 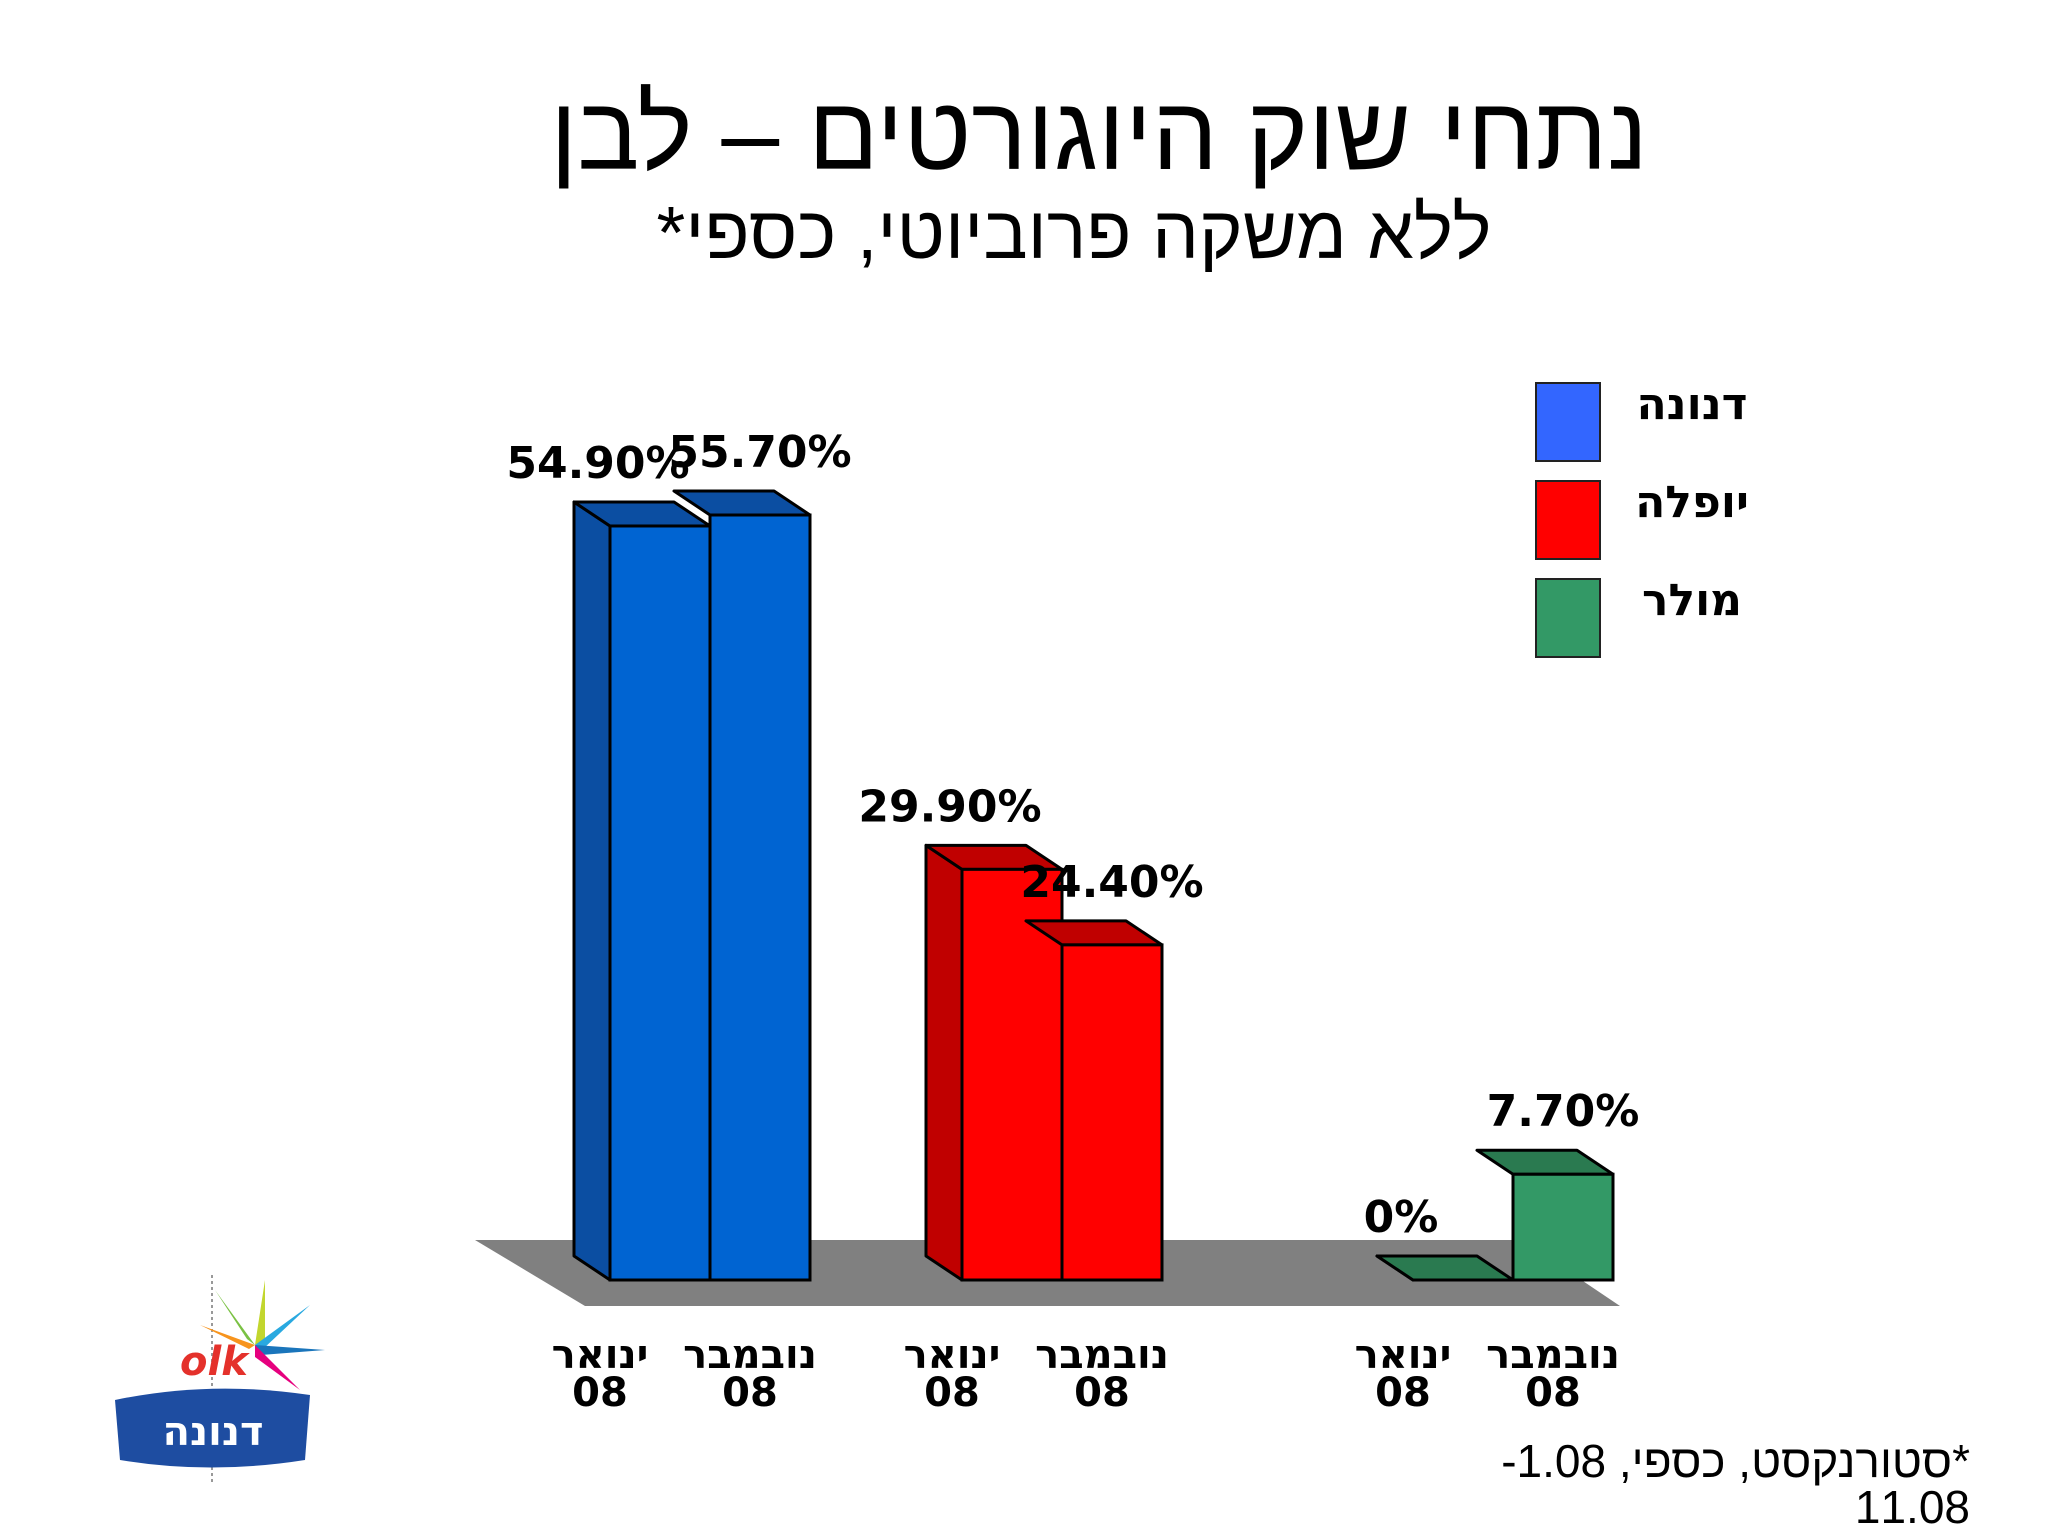 I want to click on category-label-1-0-1: 08, so click(x=952, y=1393).